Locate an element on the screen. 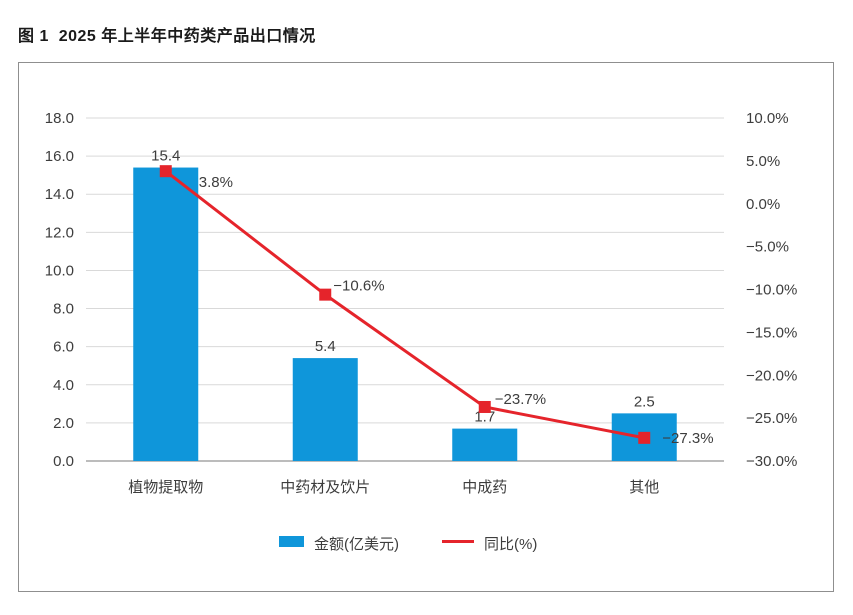 The width and height of the screenshot is (853, 615). left-axis-tick-label: 8.0 is located at coordinates (63, 309).